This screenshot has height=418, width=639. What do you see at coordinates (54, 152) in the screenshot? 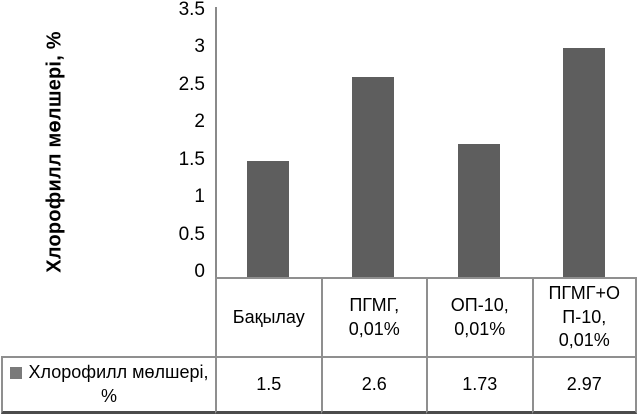
I see `y-axis-title: Хлорофилл мөлшері, %` at bounding box center [54, 152].